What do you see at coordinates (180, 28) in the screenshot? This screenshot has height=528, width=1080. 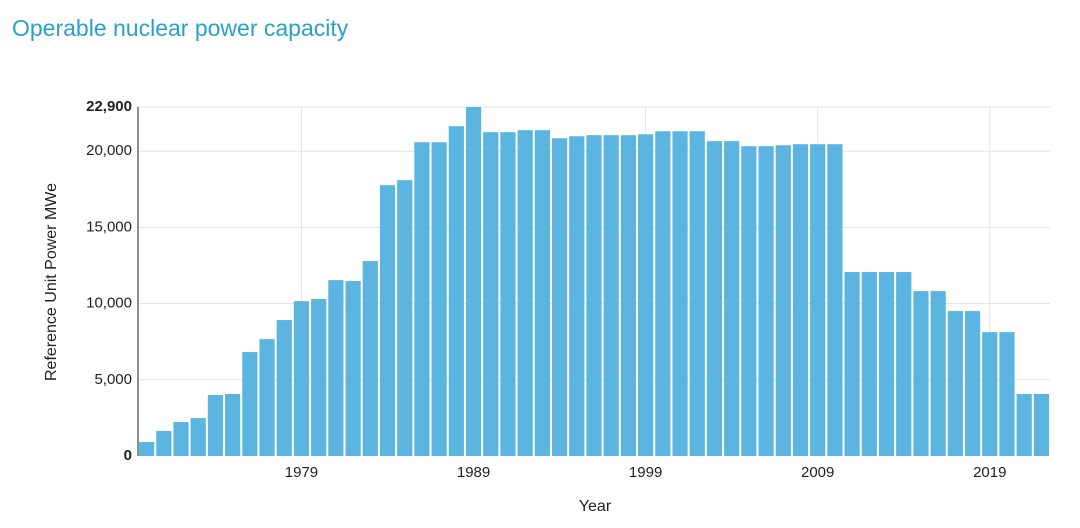 I see `chart-title: Operable nuclear power capacity` at bounding box center [180, 28].